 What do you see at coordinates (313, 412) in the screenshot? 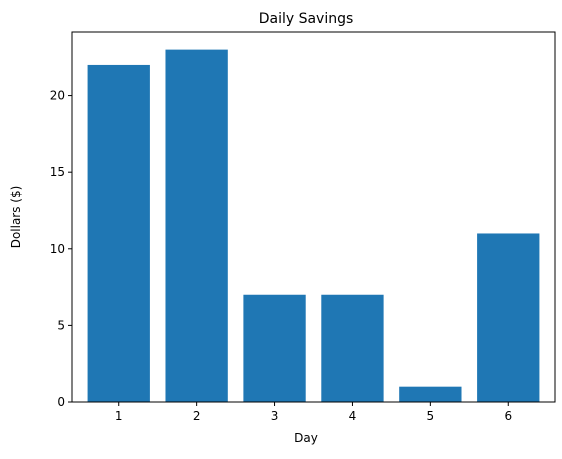
I see `x-axis-ticks: 1 2 3 4 5 6` at bounding box center [313, 412].